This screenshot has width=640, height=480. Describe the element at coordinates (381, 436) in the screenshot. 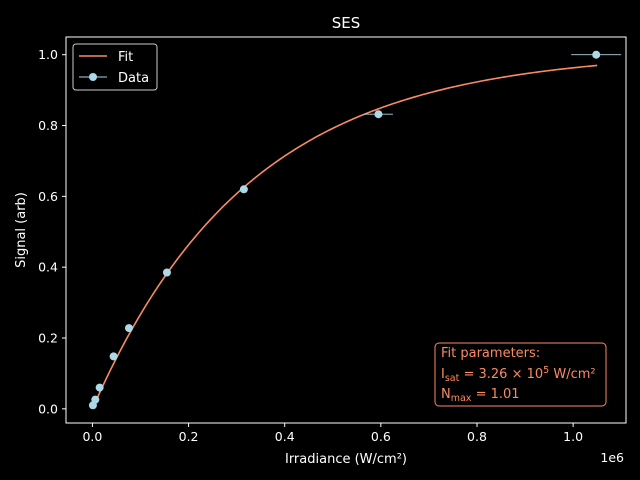

I see `x-tick-label: 0.6` at that location.